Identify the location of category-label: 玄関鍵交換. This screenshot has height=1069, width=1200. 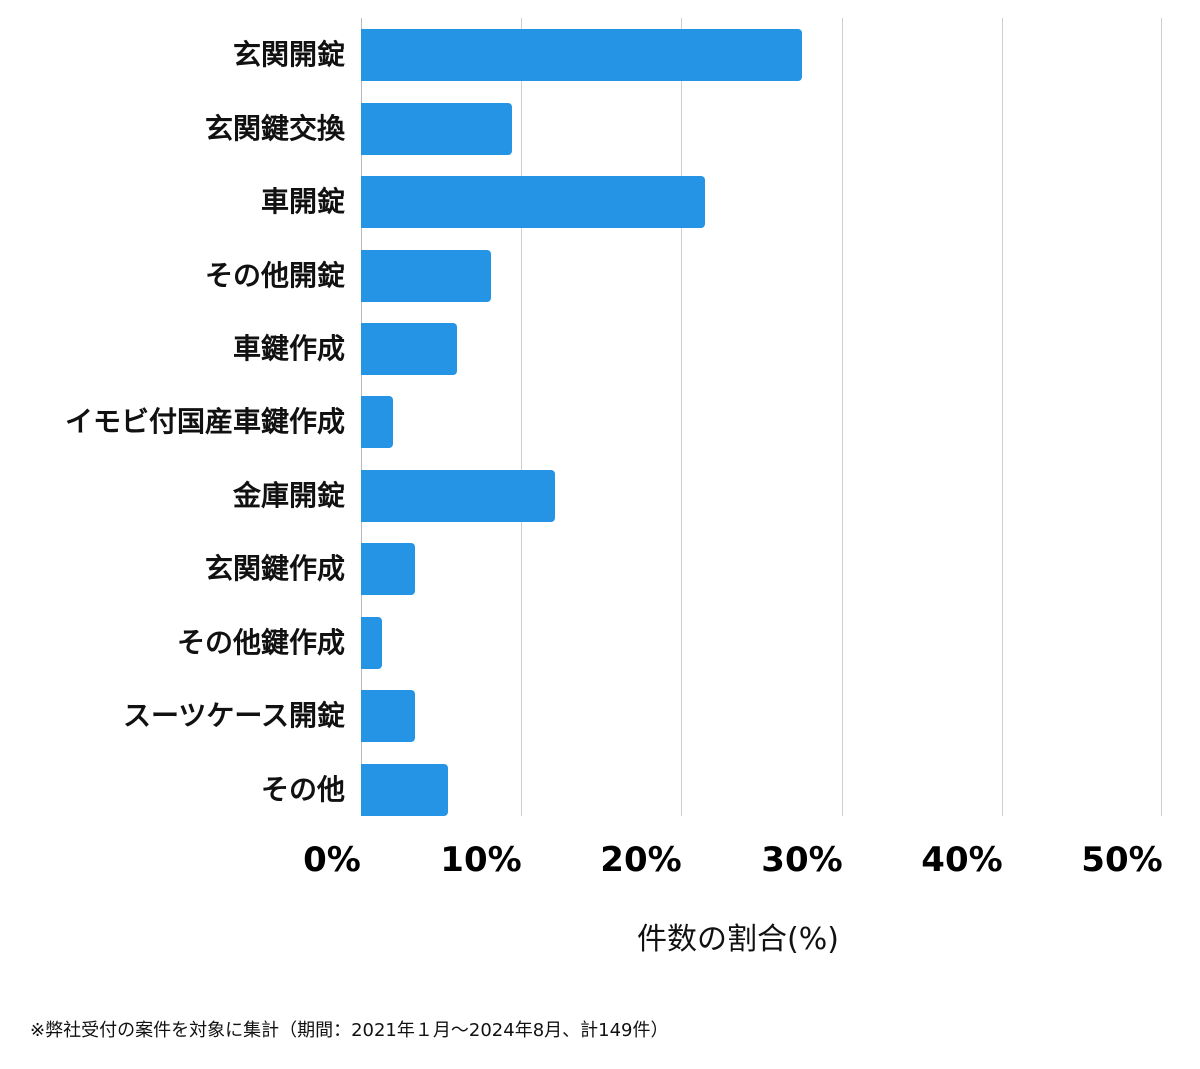
(274, 128).